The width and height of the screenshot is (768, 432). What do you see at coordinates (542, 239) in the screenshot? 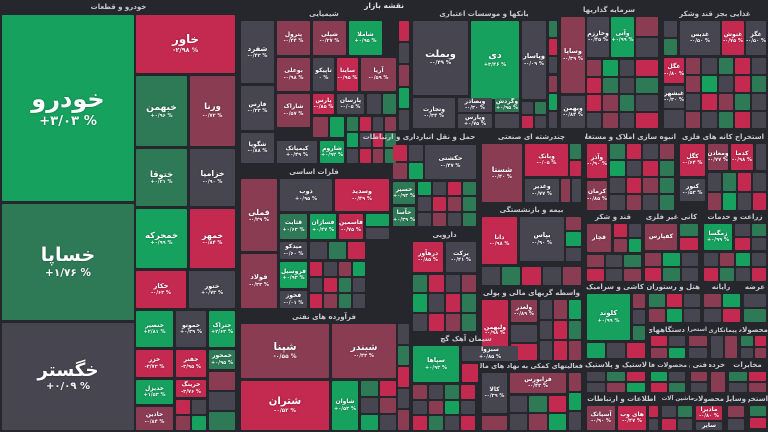
I see `stock-tile-بپاس: بپاس -۰/۹۰ %` at bounding box center [542, 239].